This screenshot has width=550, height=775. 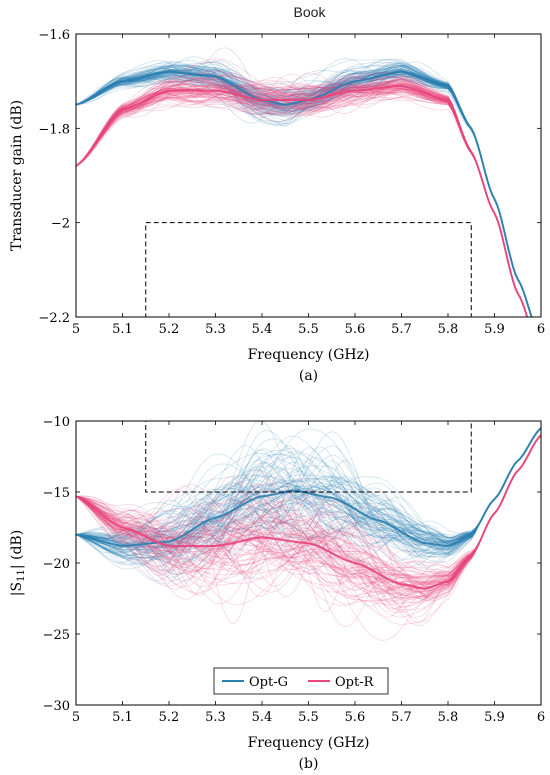 I want to click on x-tick-label: 5.8, so click(x=448, y=329).